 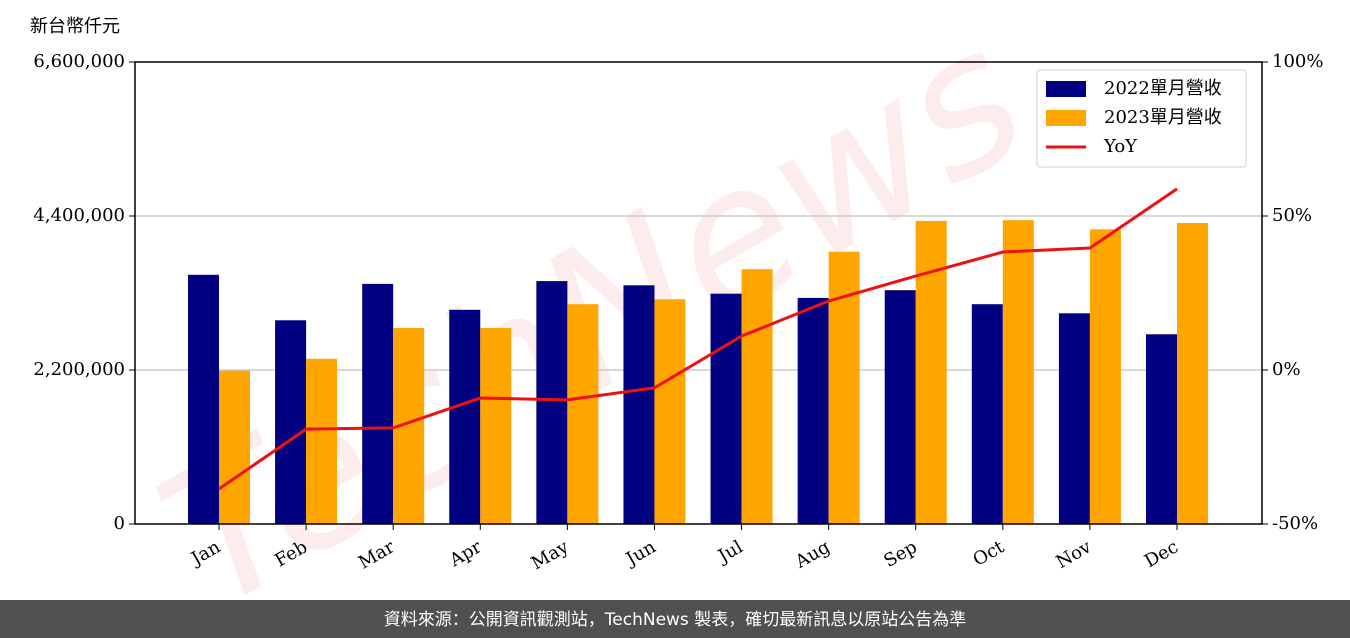 What do you see at coordinates (1163, 88) in the screenshot?
I see `legend-label: 2022單月營收` at bounding box center [1163, 88].